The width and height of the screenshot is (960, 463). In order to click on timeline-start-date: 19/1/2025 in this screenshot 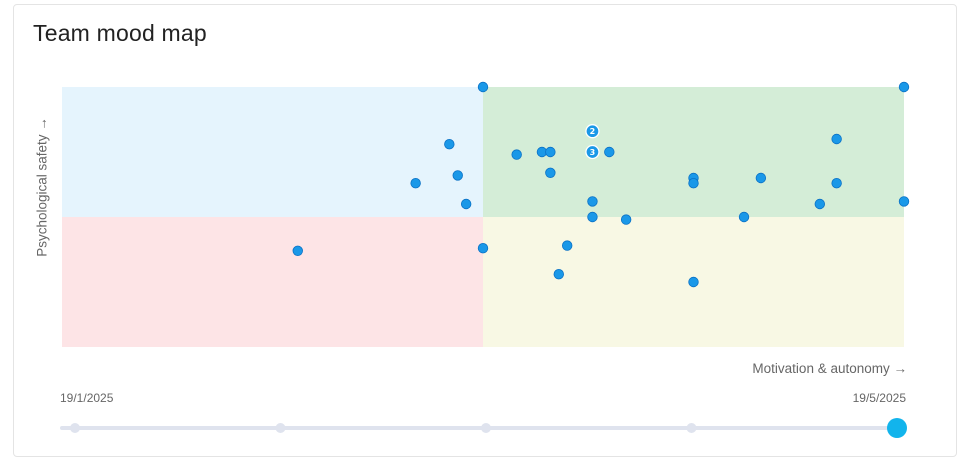, I will do `click(87, 398)`.